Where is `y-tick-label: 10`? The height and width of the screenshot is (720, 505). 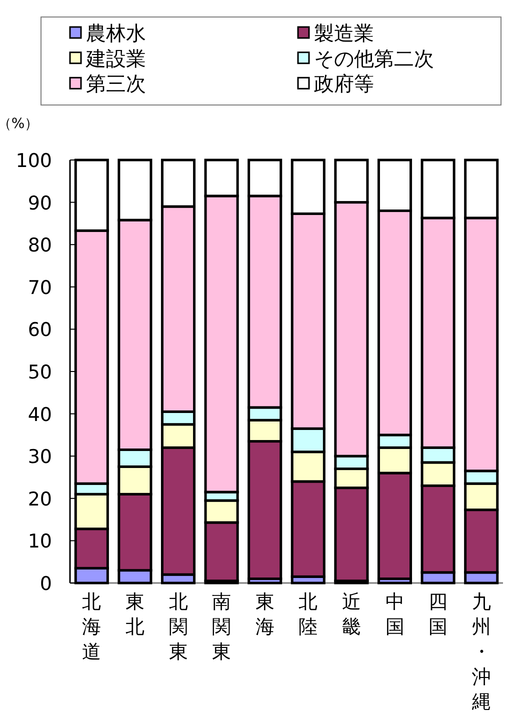
y-tick-label: 10 is located at coordinates (40, 541).